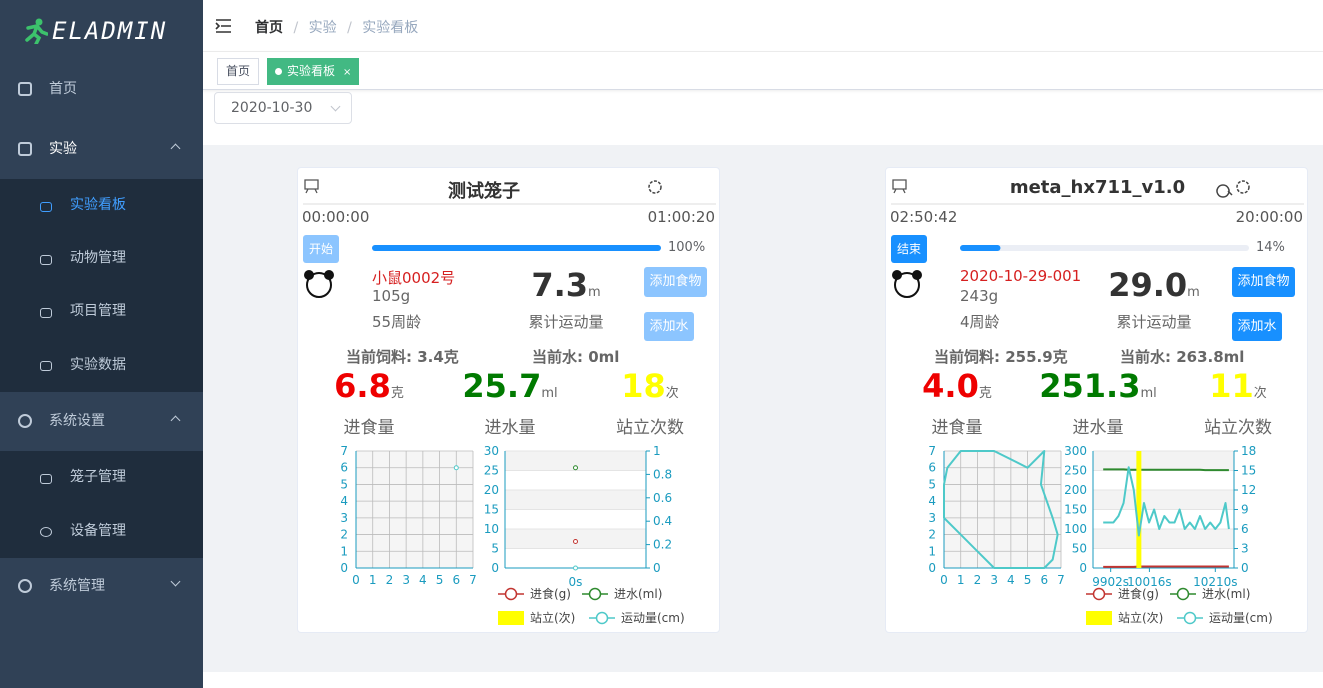 Image resolution: width=1323 pixels, height=688 pixels. Describe the element at coordinates (98, 258) in the screenshot. I see `menu-label: 动物管理` at that location.